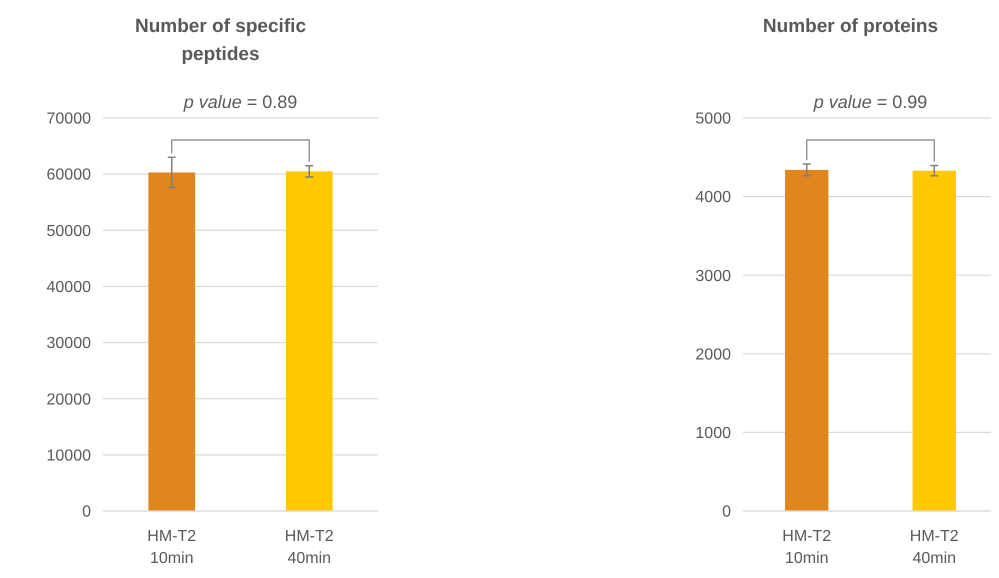  Describe the element at coordinates (713, 197) in the screenshot. I see `y-tick-label: 4000` at that location.